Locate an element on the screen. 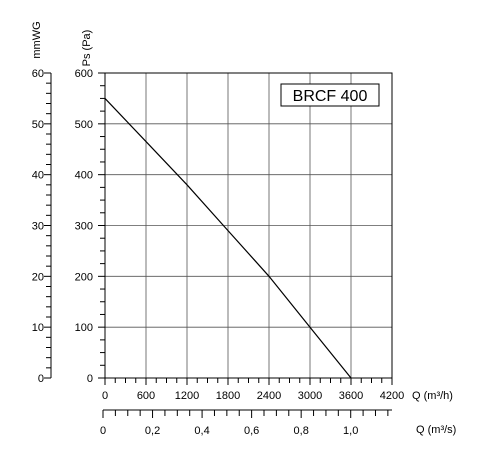 Image resolution: width=480 pixels, height=460 pixels. x-tick-label: 3000 is located at coordinates (310, 396).